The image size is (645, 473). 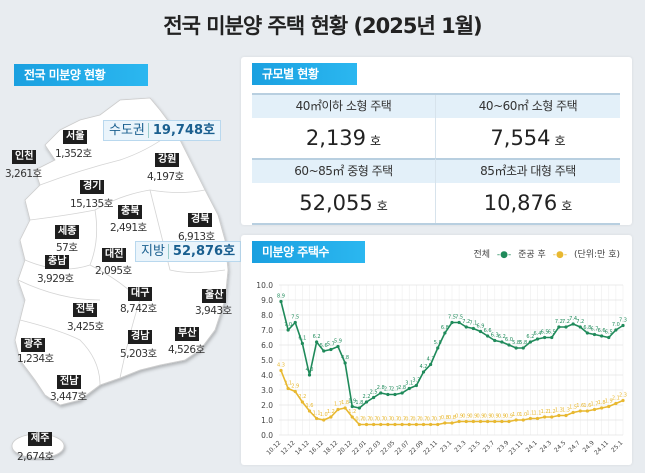 What do you see at coordinates (495, 336) in the screenshot?
I see `data-label: 6.3` at bounding box center [495, 336].